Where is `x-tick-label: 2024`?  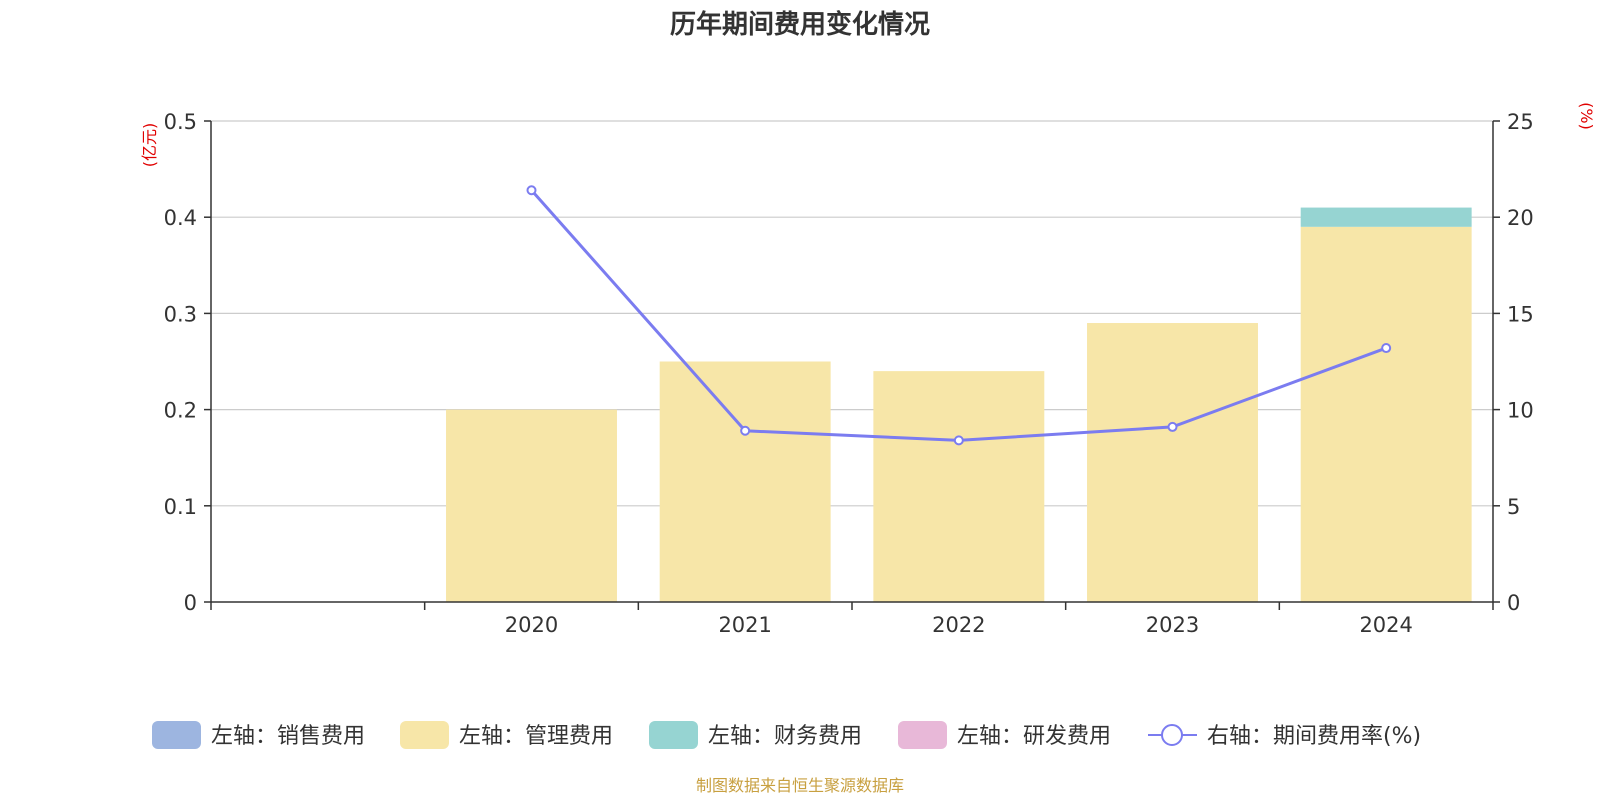 x-tick-label: 2024 is located at coordinates (1385, 625).